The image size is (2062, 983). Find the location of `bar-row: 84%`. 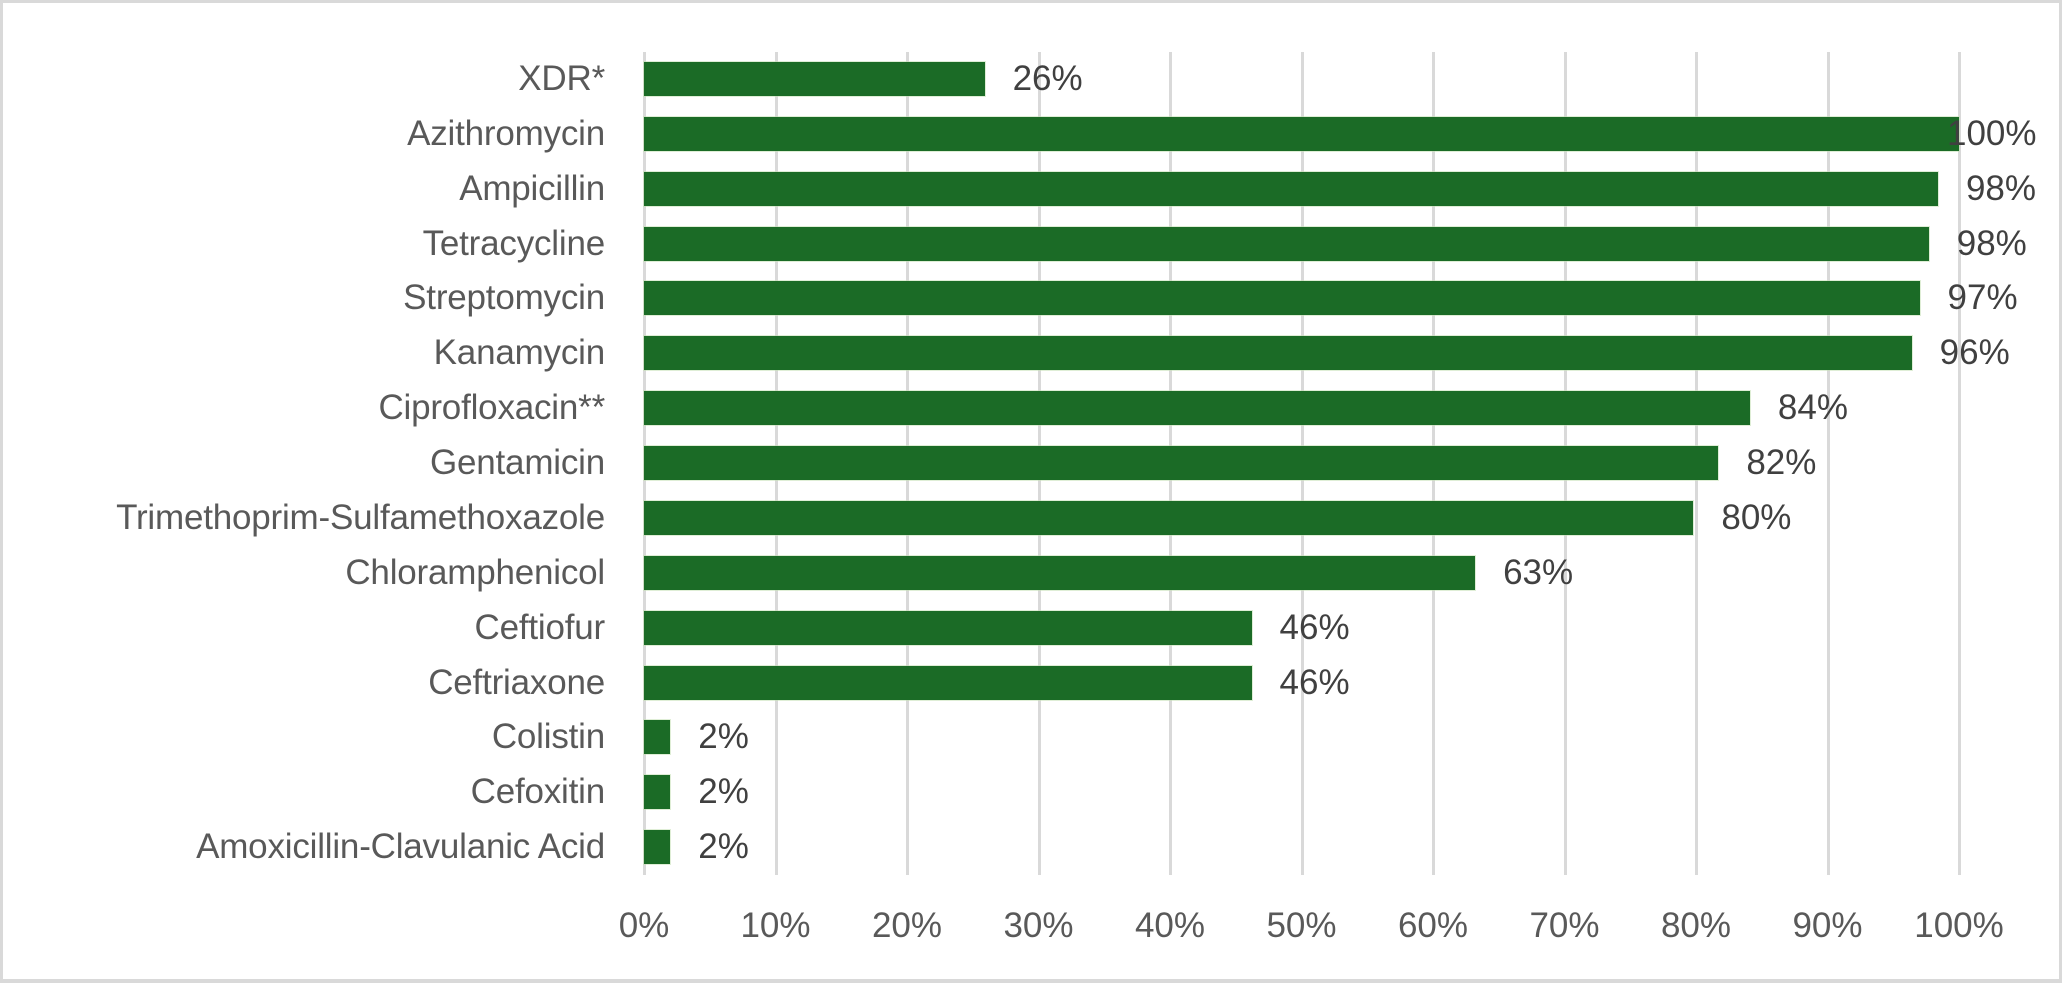

bar-row: 84% is located at coordinates (1301, 408).